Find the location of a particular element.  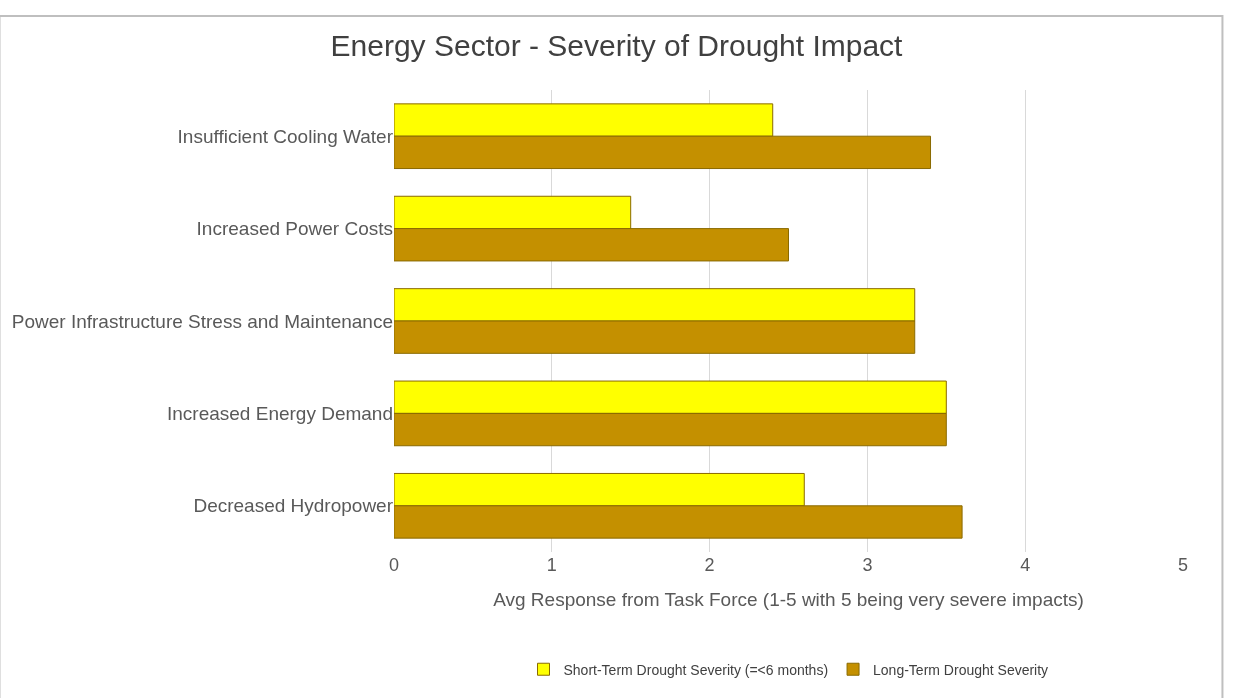

x-tick-label: 3 is located at coordinates (867, 565).